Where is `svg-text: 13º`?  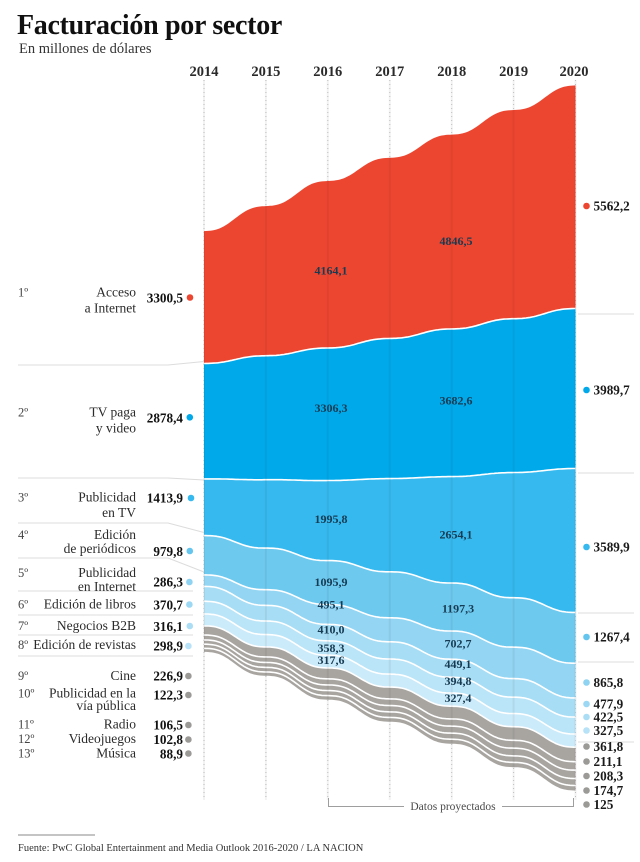
svg-text: 13º is located at coordinates (26, 754).